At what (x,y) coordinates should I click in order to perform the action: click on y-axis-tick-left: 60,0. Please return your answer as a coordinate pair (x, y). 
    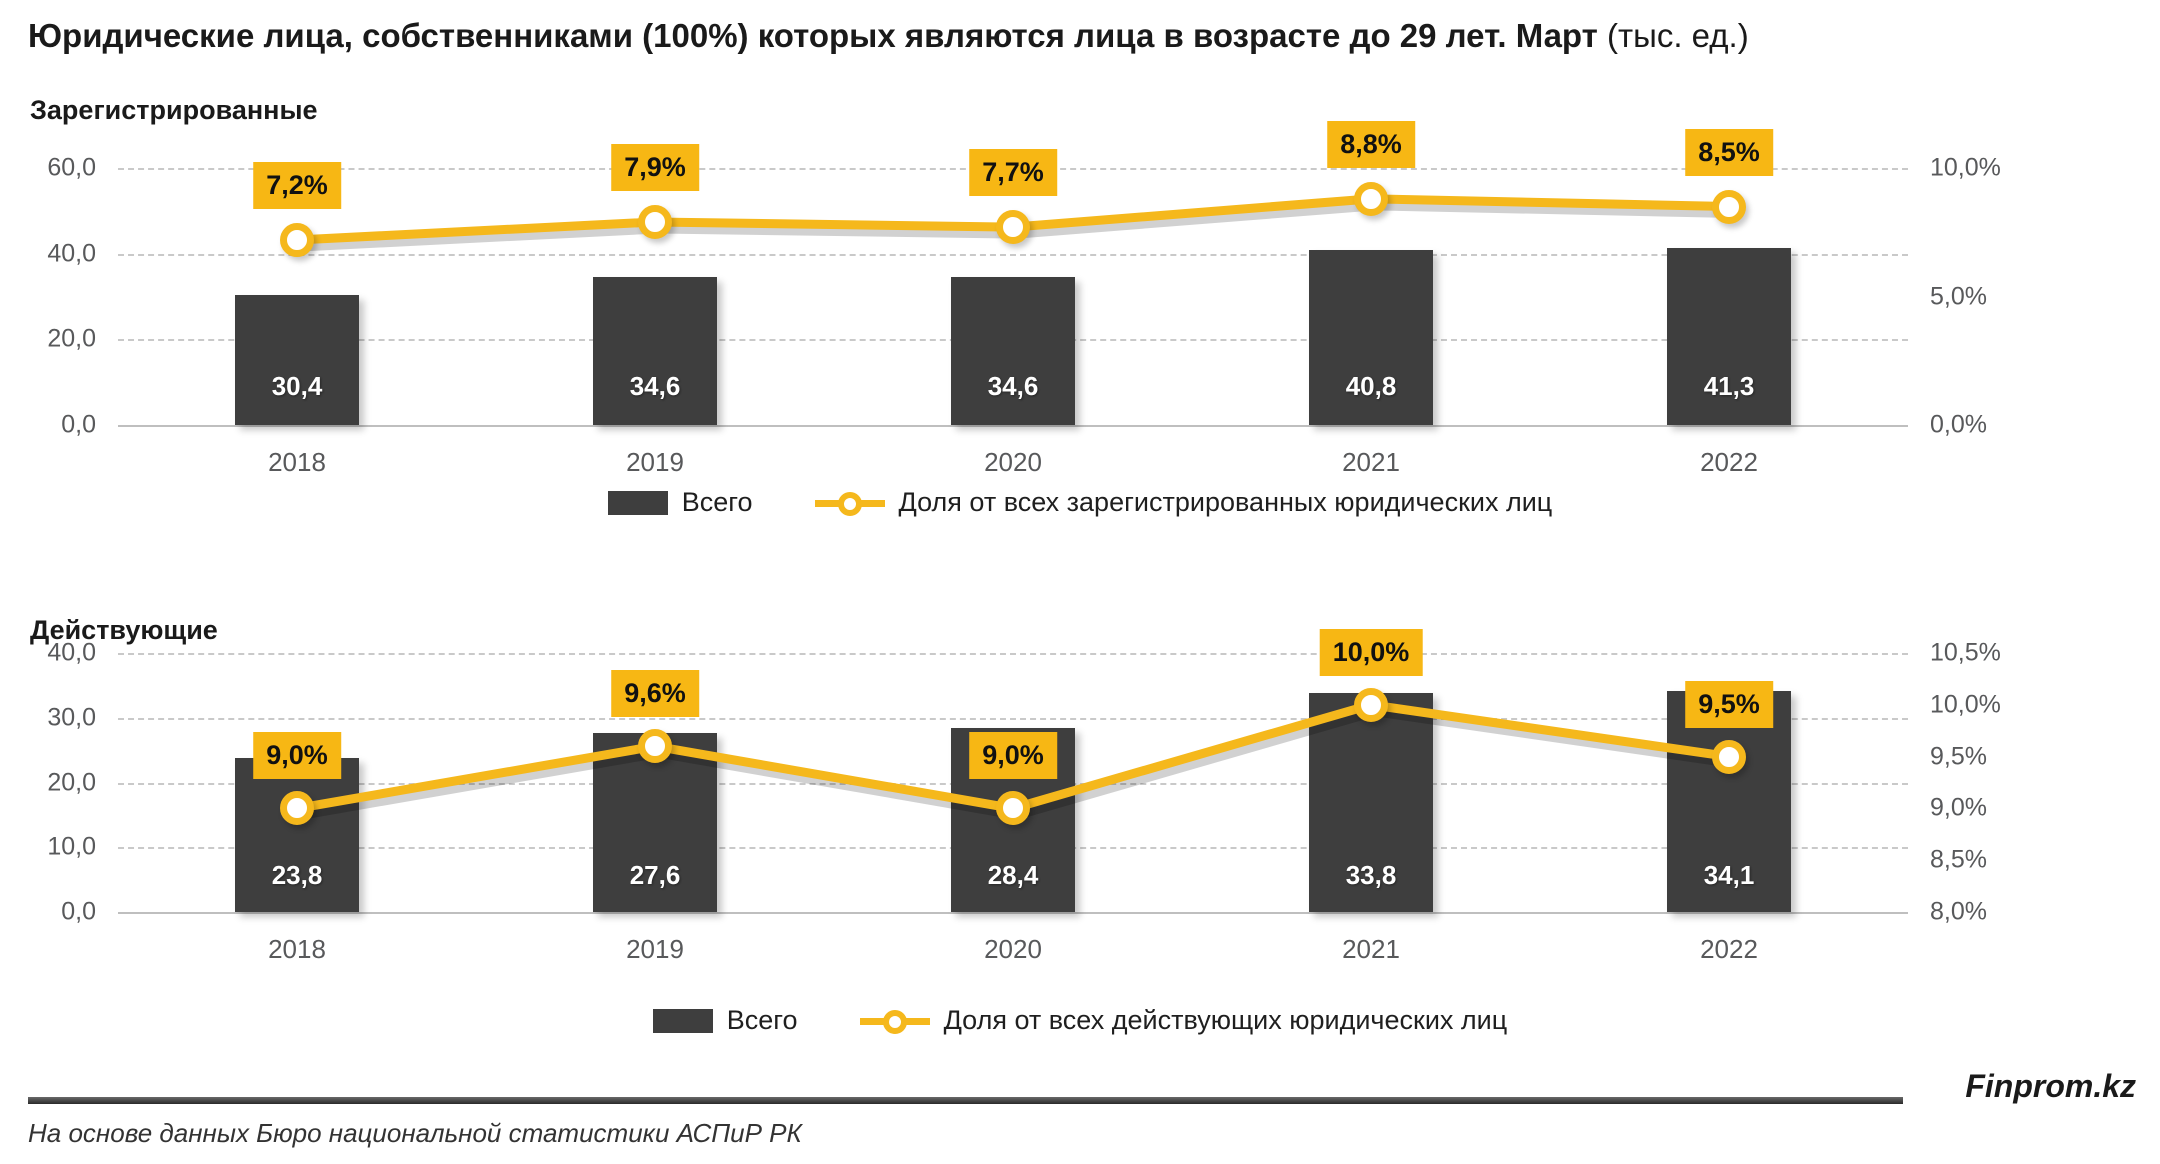
    Looking at the image, I should click on (71, 167).